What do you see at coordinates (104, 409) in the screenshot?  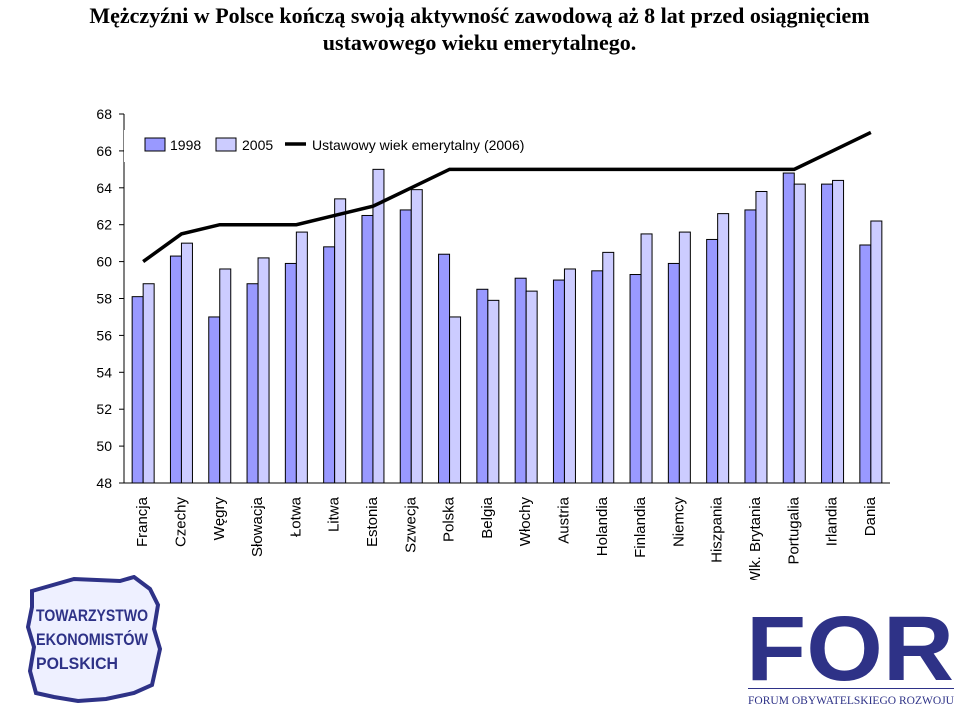 I see `y-tick-label: 52` at bounding box center [104, 409].